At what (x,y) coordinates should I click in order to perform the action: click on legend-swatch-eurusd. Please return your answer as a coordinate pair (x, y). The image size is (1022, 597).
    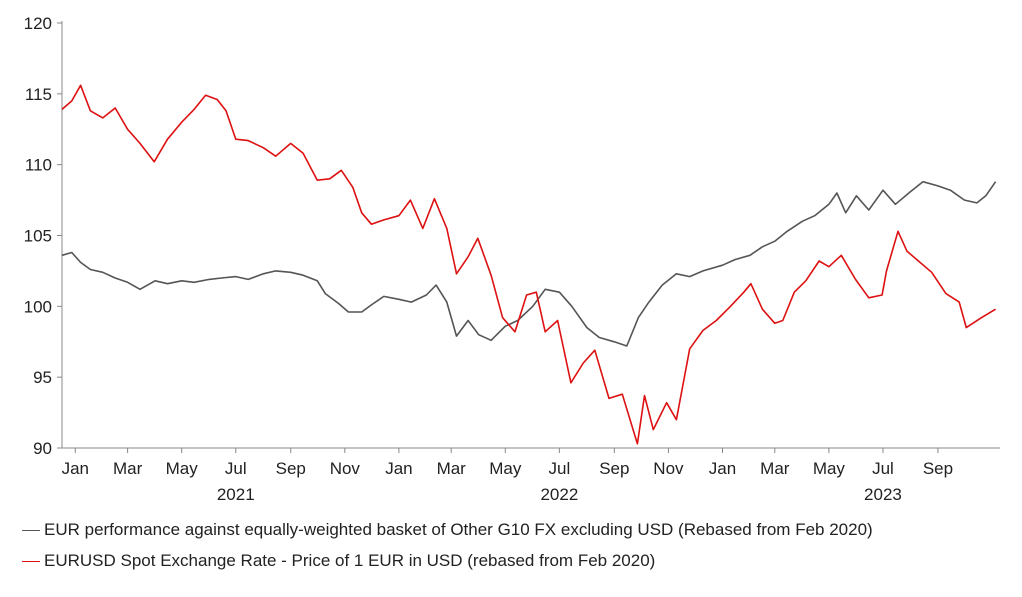
    Looking at the image, I should click on (31, 561).